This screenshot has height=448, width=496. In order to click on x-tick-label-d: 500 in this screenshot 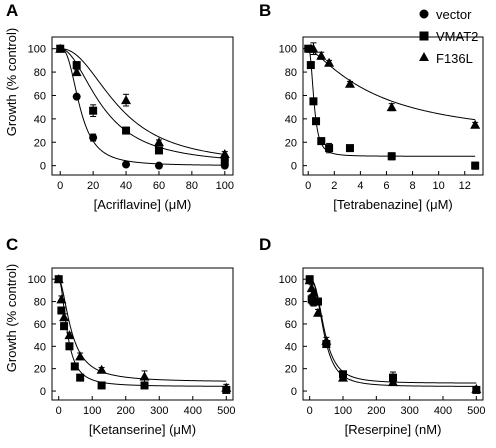, I will do `click(476, 411)`.